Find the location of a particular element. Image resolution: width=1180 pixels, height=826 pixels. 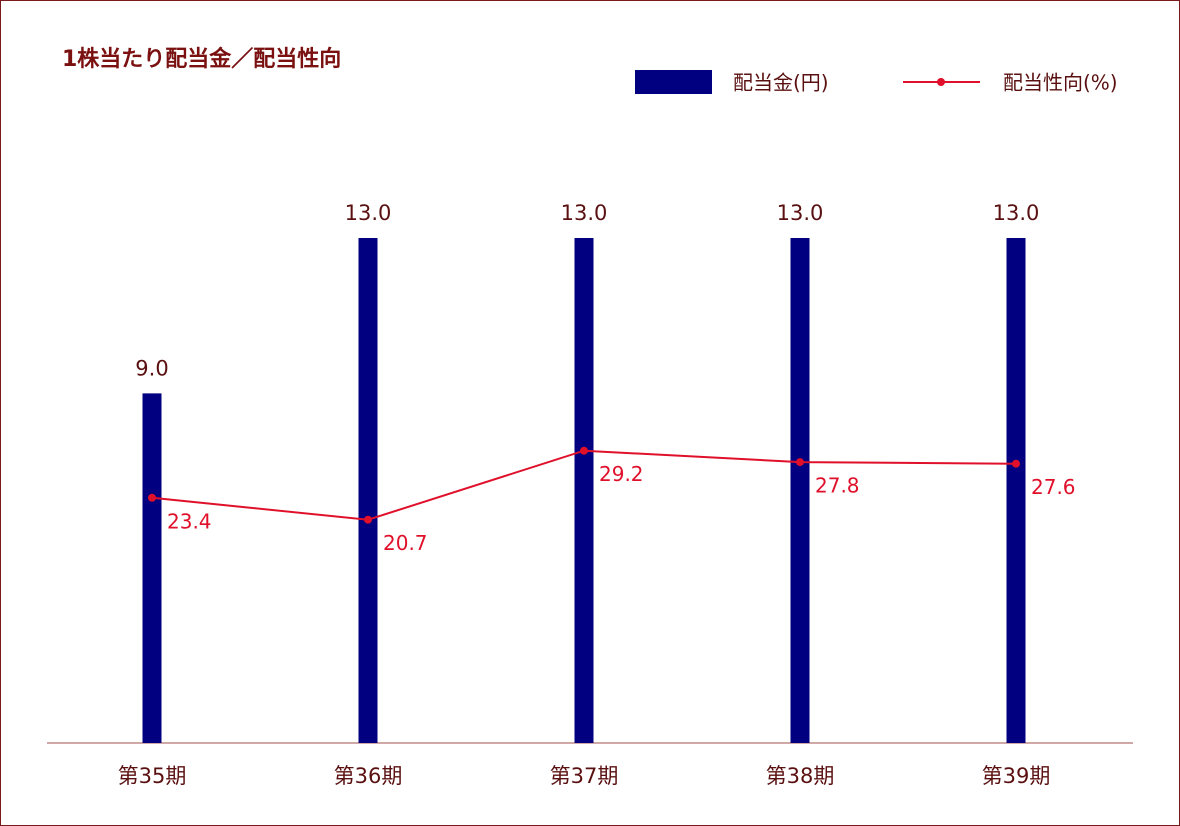

x-tick-label: 第36期 is located at coordinates (368, 776).